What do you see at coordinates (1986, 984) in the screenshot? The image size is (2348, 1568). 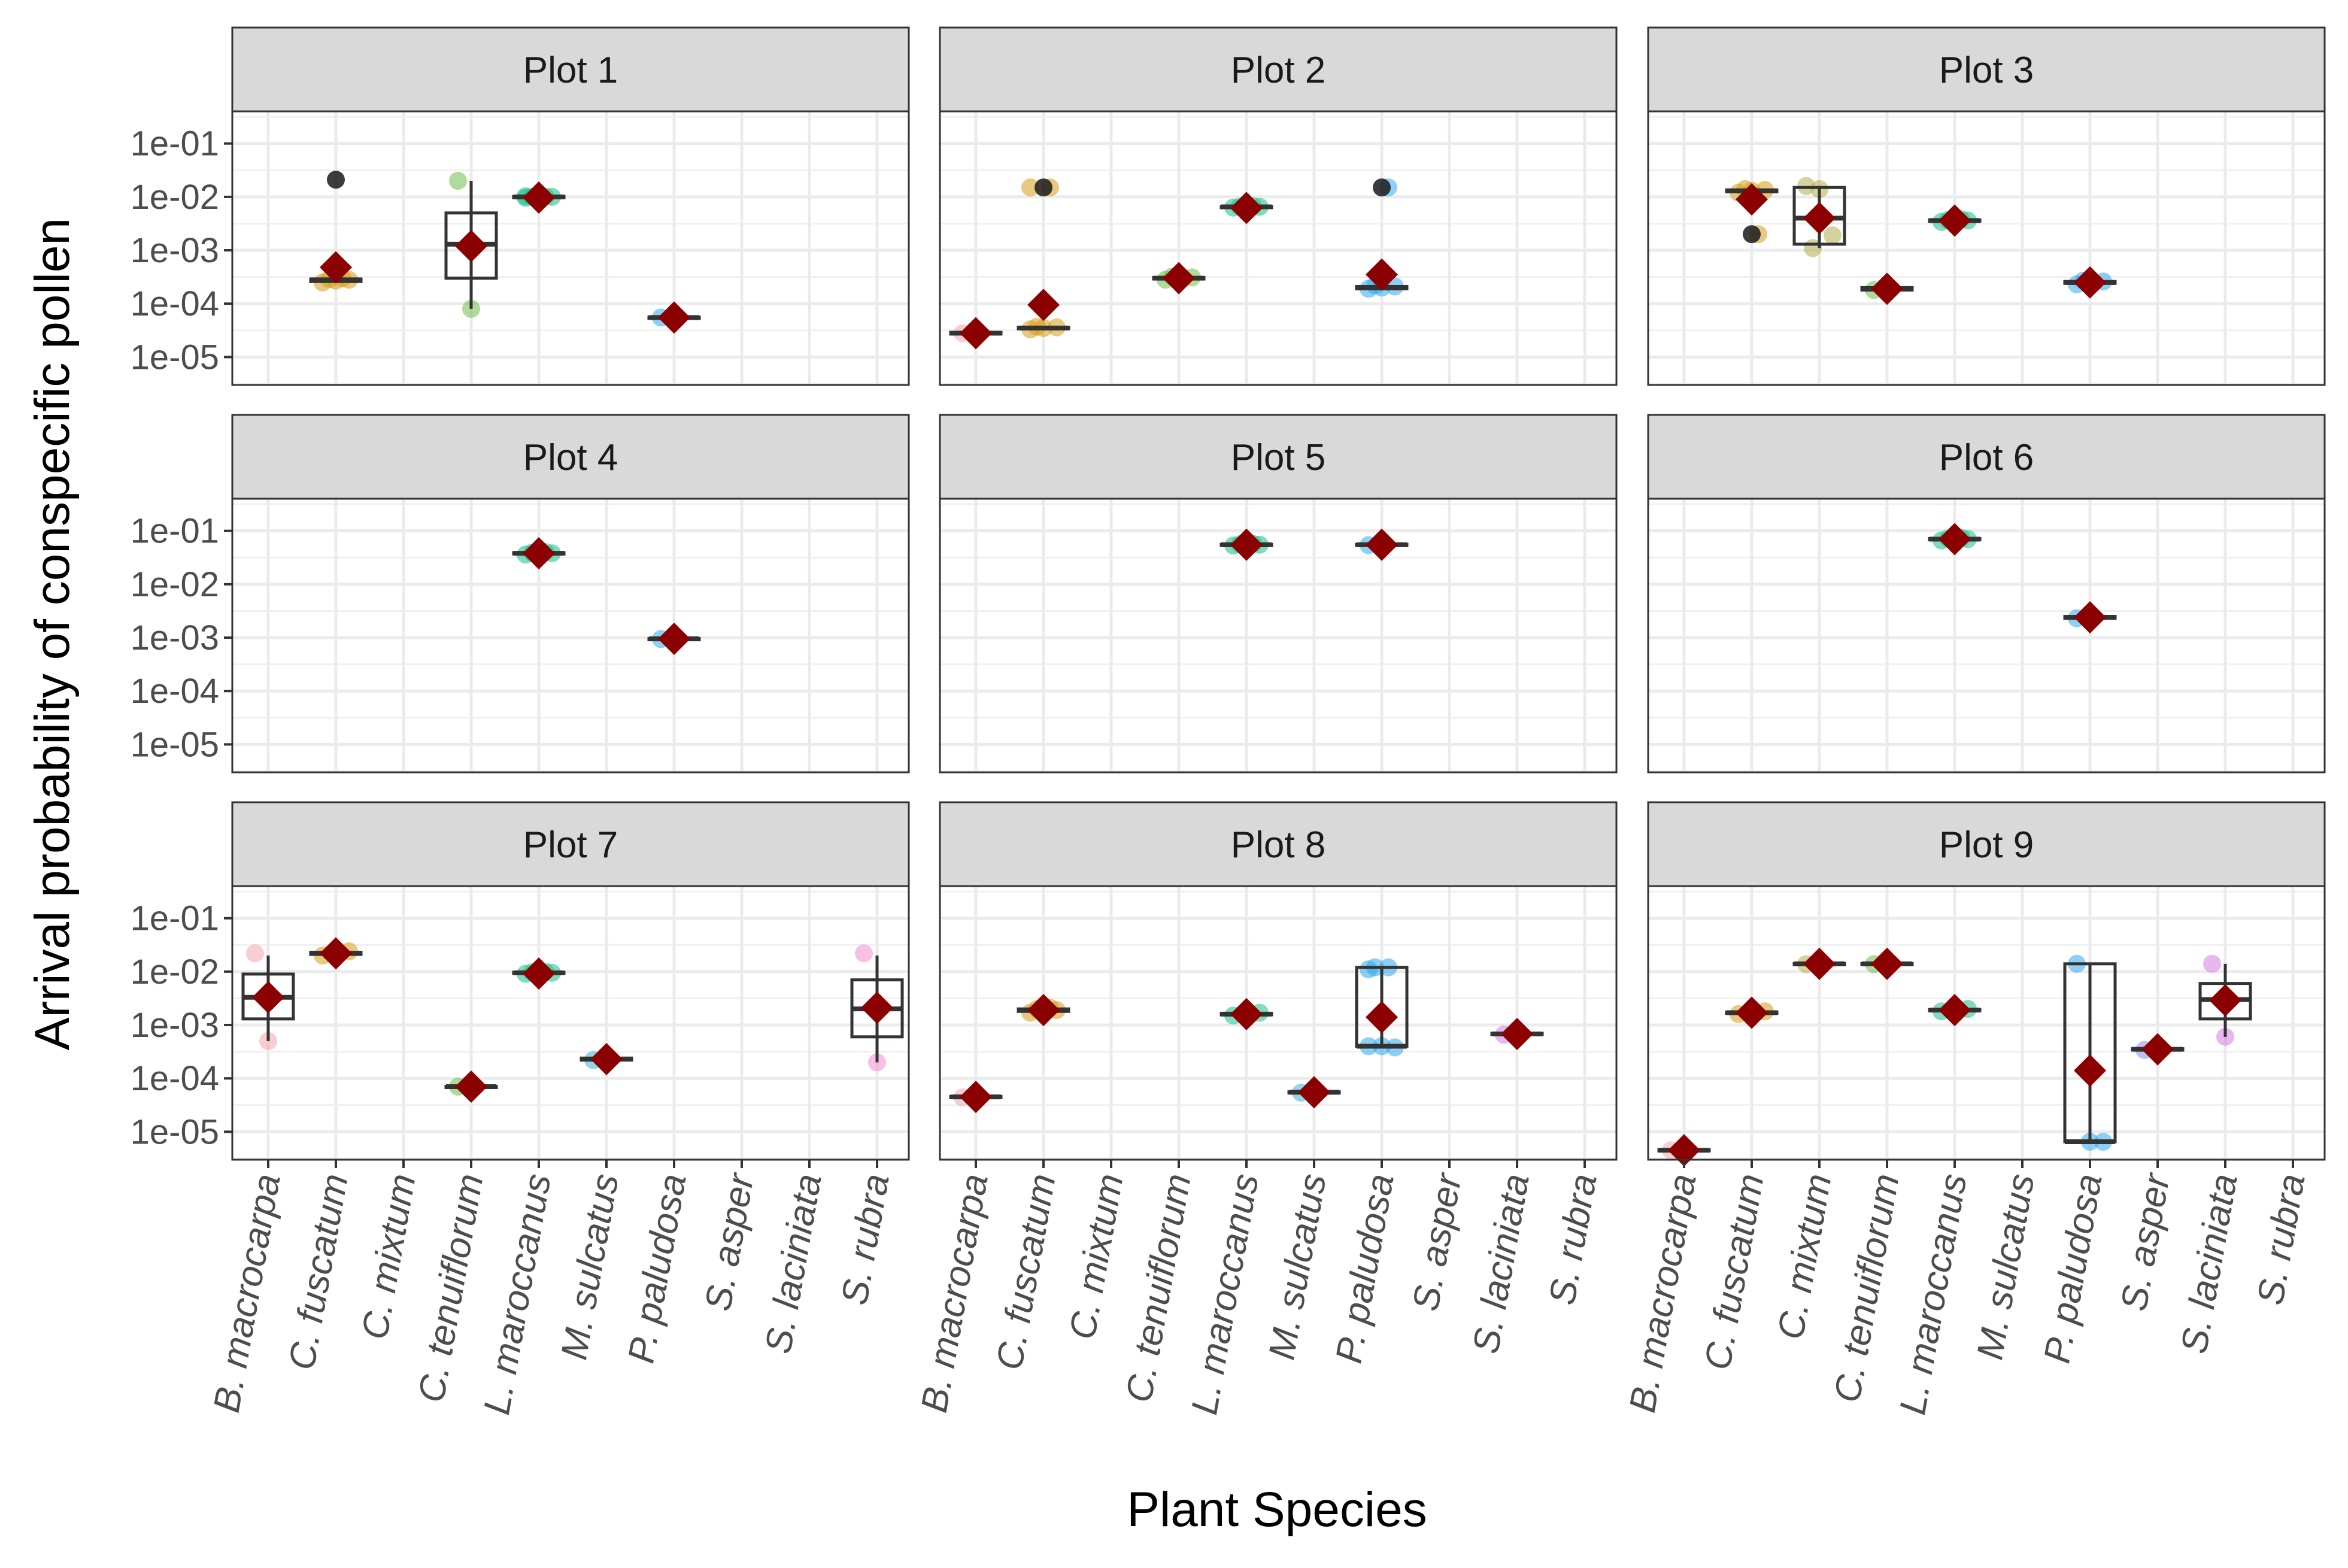 I see `facet-panel: Plot 9` at bounding box center [1986, 984].